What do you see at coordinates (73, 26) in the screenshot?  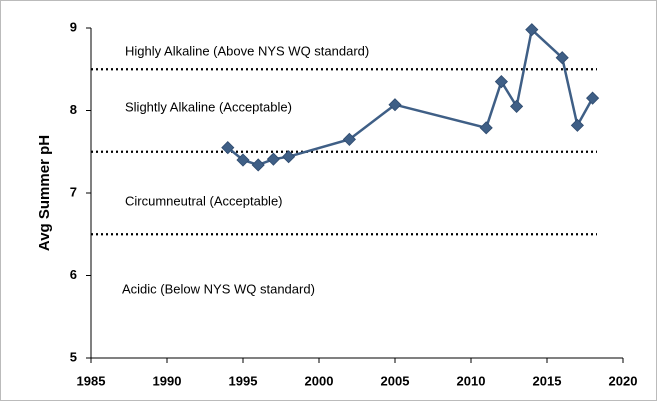 I see `y-tick-label: 9` at bounding box center [73, 26].